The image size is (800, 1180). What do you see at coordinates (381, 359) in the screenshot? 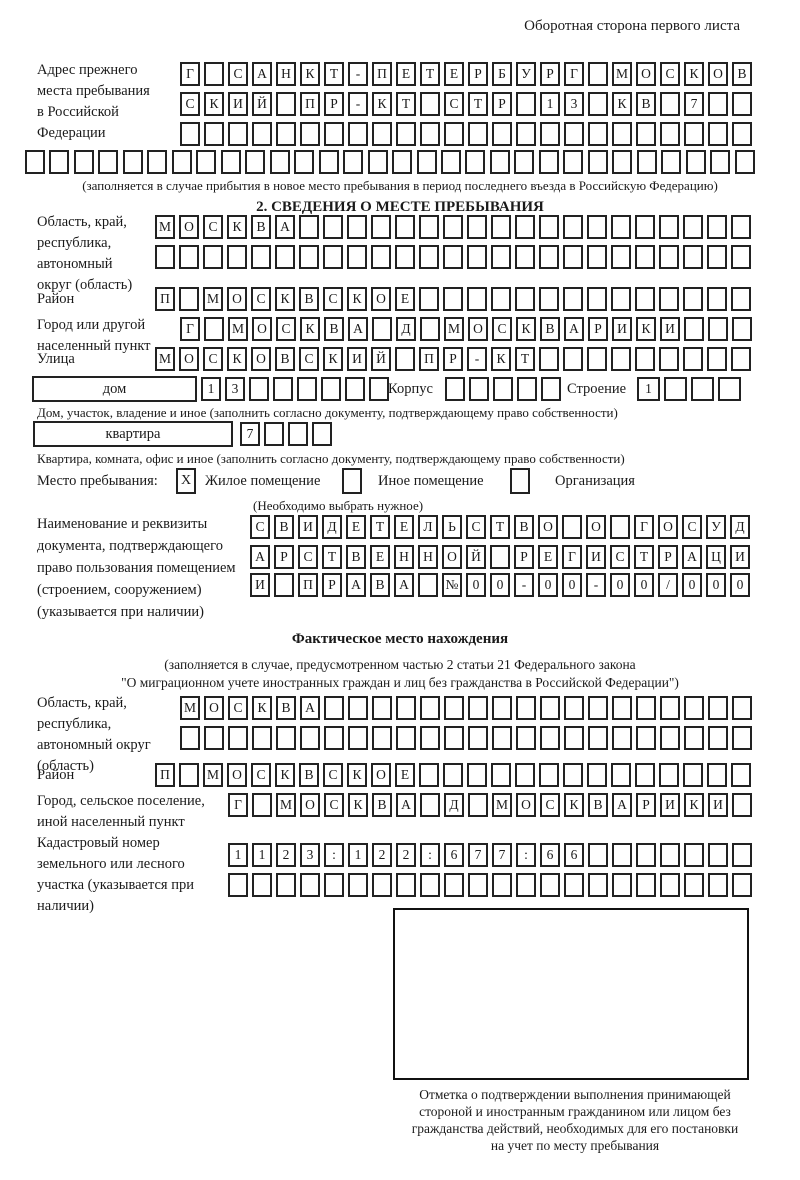
I see `grid-cell: Й` at bounding box center [381, 359].